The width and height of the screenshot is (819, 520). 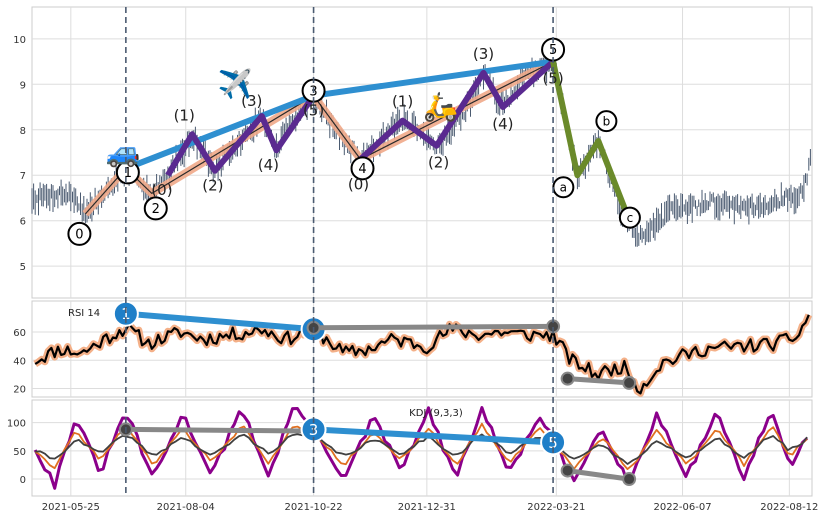 What do you see at coordinates (23, 267) in the screenshot?
I see `price-ytick-label: 5` at bounding box center [23, 267].